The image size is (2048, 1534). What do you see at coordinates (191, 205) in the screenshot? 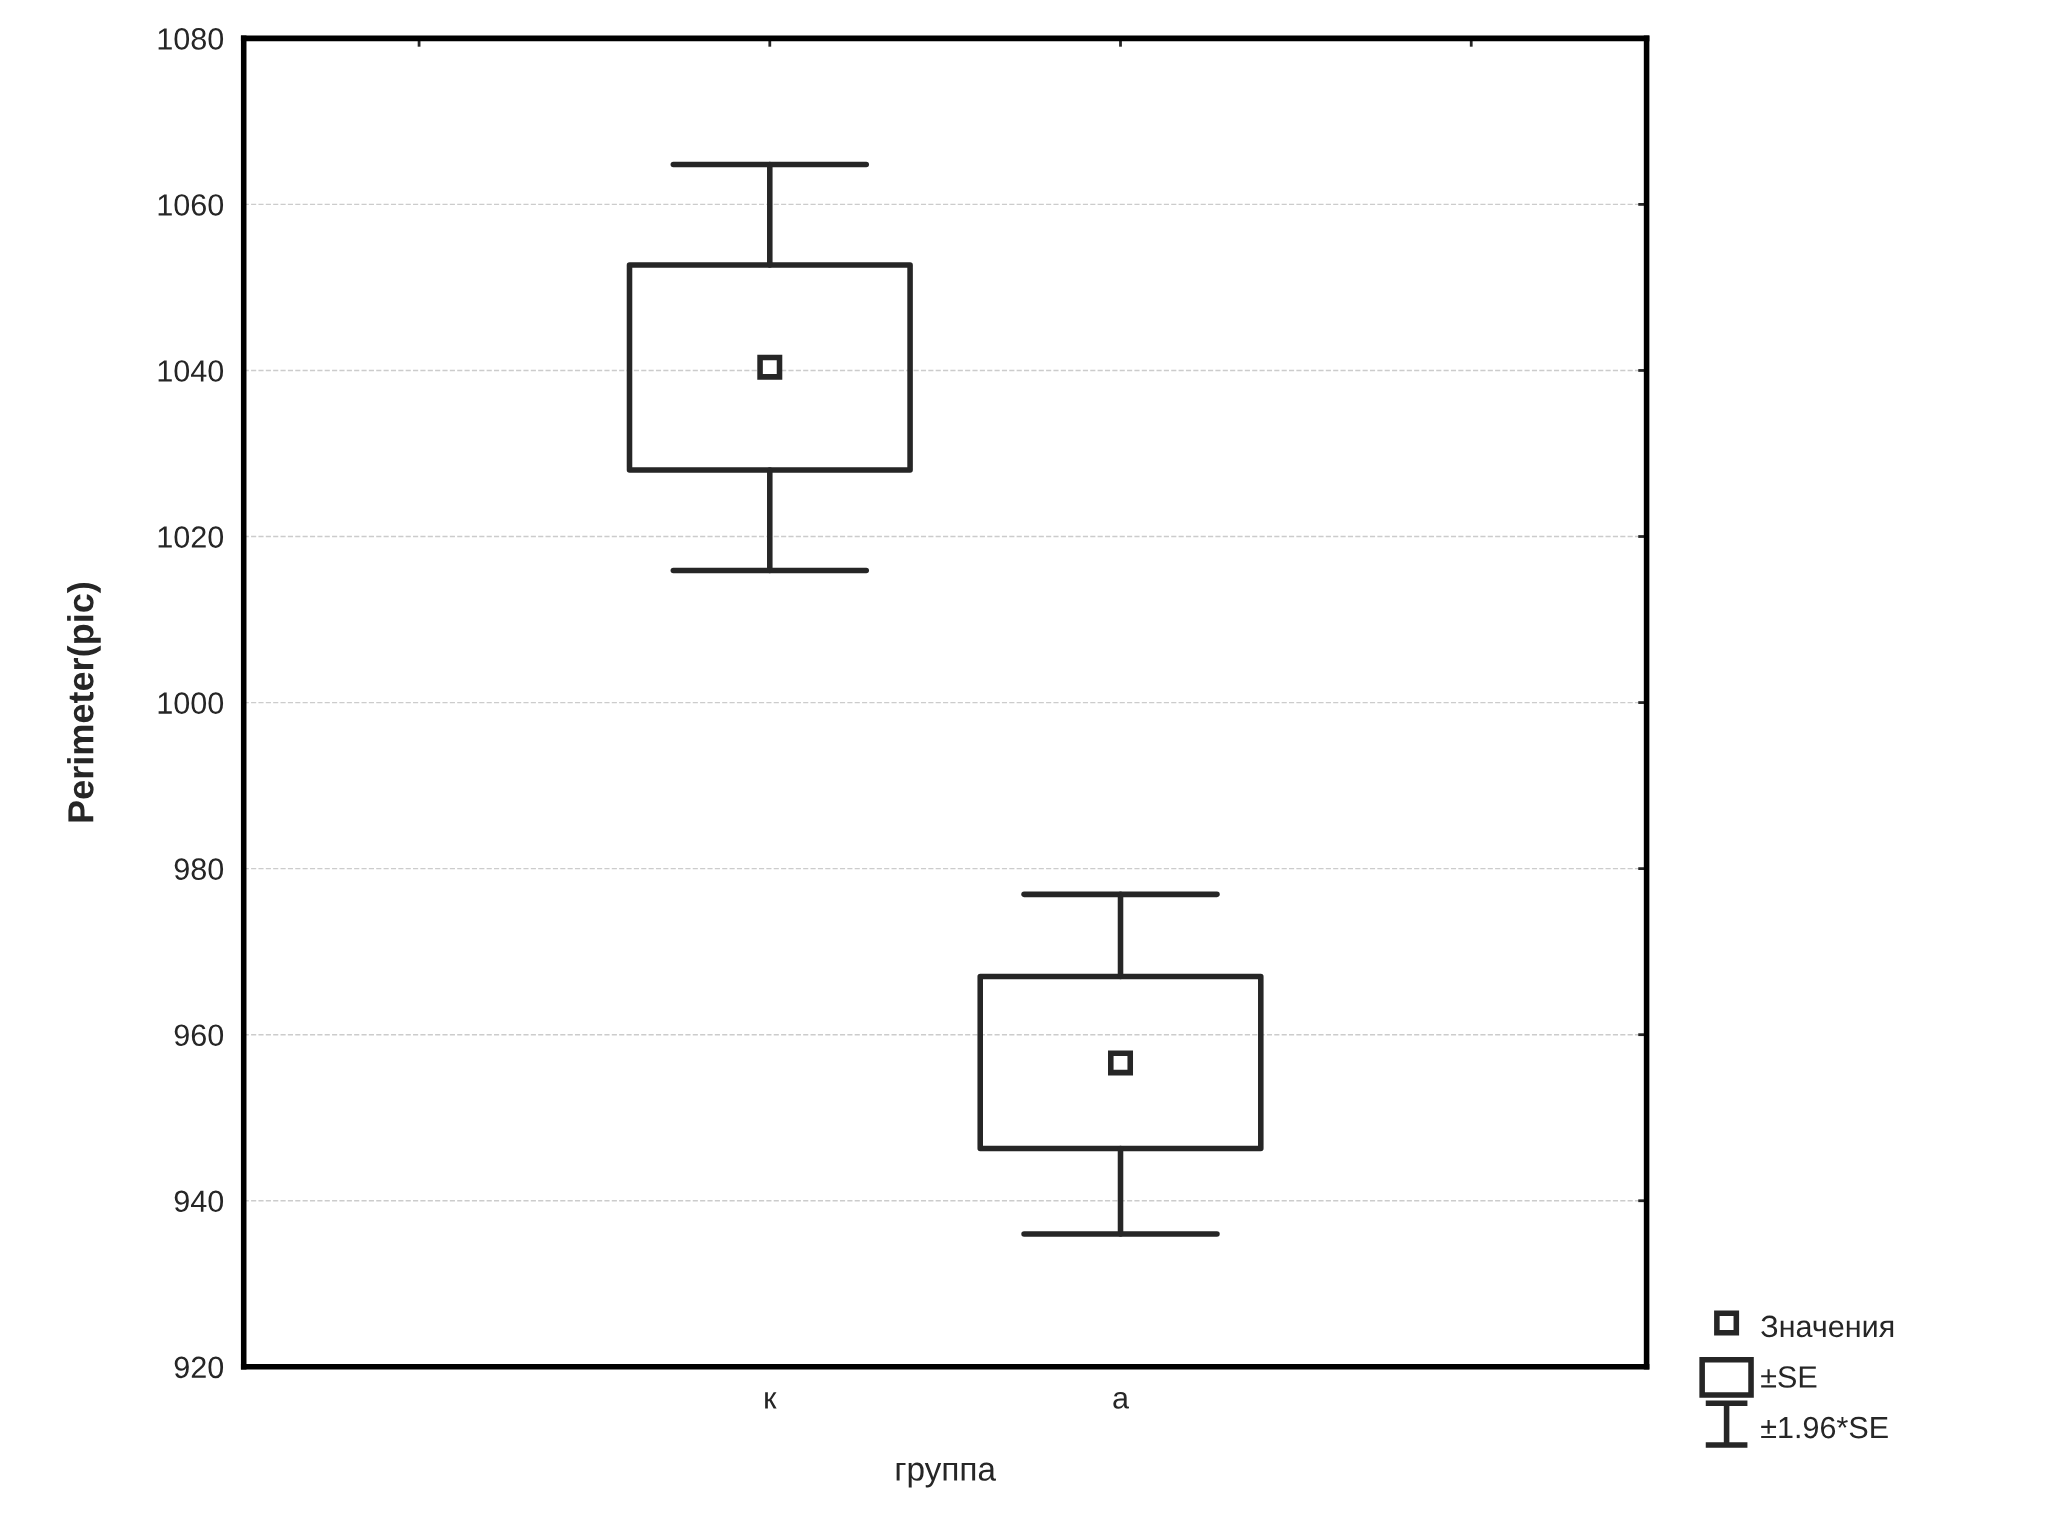
I see `y-tick-label: 1060` at bounding box center [191, 205].